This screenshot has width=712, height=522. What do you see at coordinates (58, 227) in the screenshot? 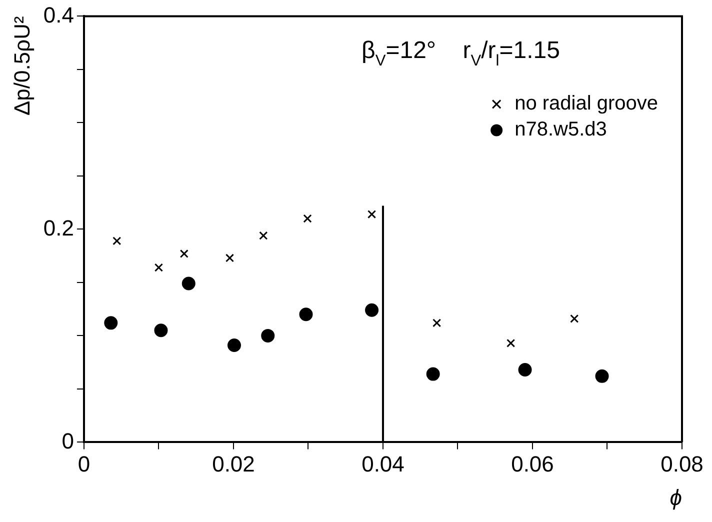
I see `y-tick-label: 0.2` at bounding box center [58, 227].